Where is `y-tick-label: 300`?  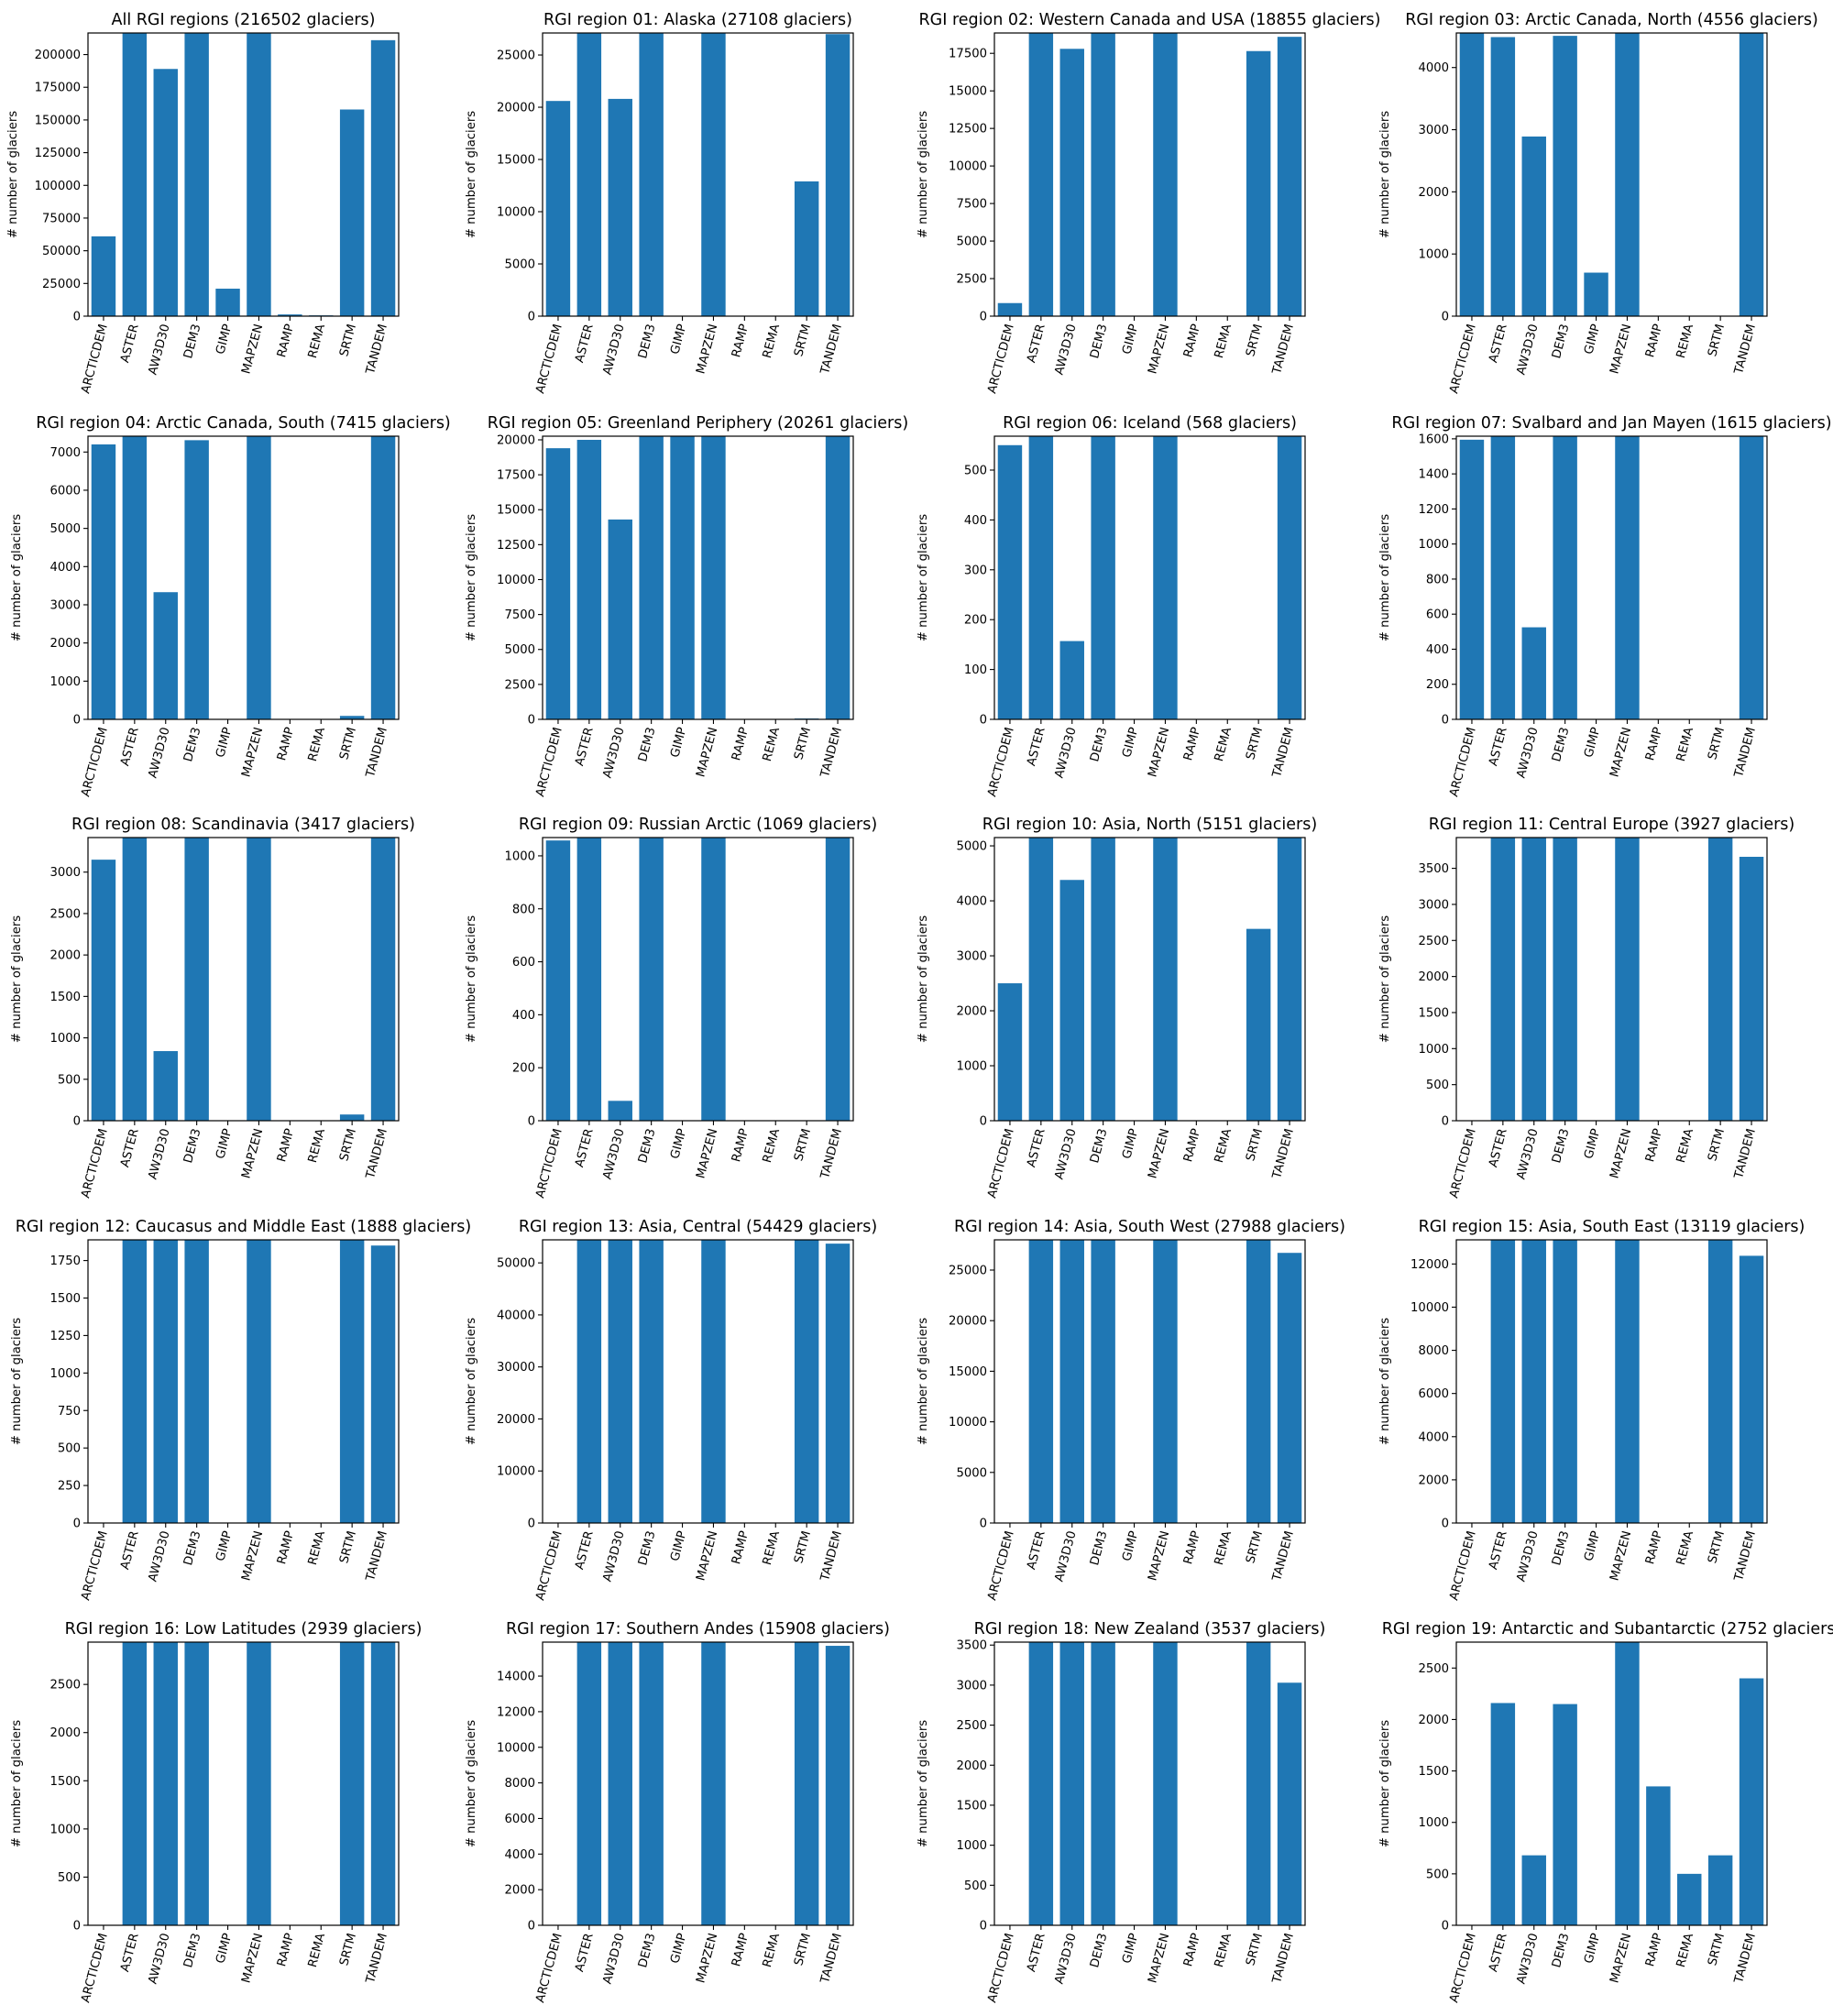 y-tick-label: 300 is located at coordinates (975, 570).